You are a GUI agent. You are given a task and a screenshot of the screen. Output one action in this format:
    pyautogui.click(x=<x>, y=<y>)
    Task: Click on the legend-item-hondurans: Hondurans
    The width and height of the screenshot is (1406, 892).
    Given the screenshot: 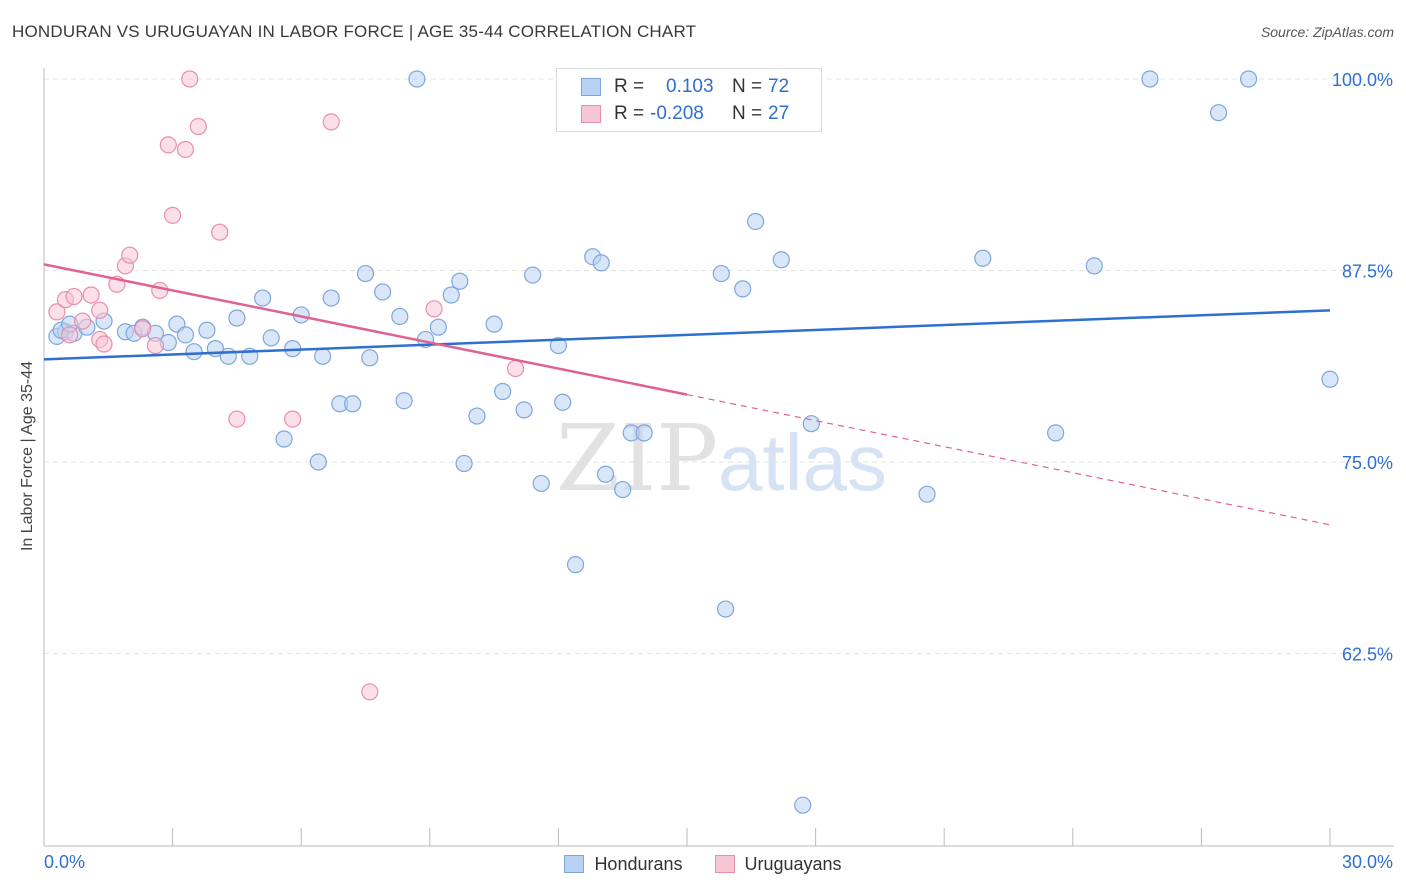 What is the action you would take?
    pyautogui.click(x=623, y=864)
    